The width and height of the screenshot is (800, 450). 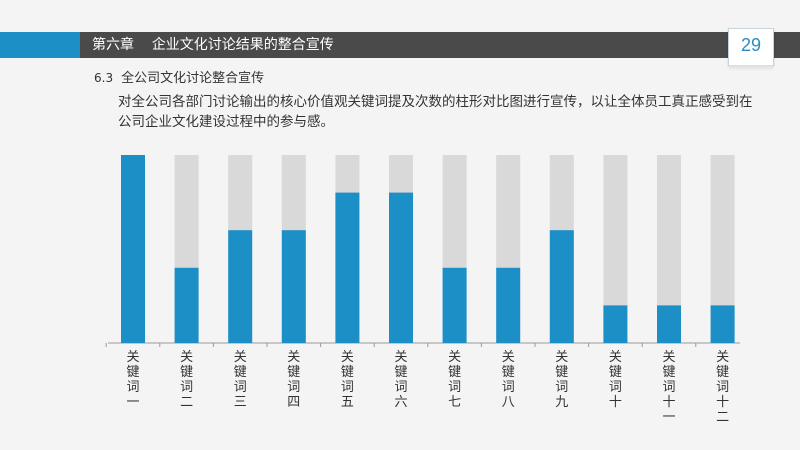 I want to click on chapter-label: 第六章, so click(x=113, y=45).